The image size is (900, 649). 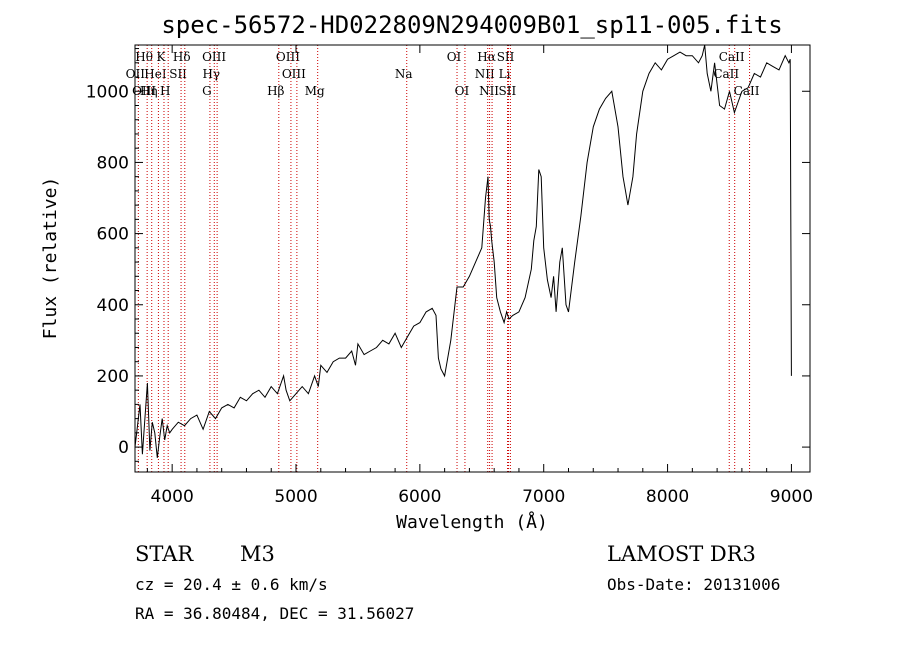 What do you see at coordinates (486, 57) in the screenshot?
I see `line-marker-label: Hα` at bounding box center [486, 57].